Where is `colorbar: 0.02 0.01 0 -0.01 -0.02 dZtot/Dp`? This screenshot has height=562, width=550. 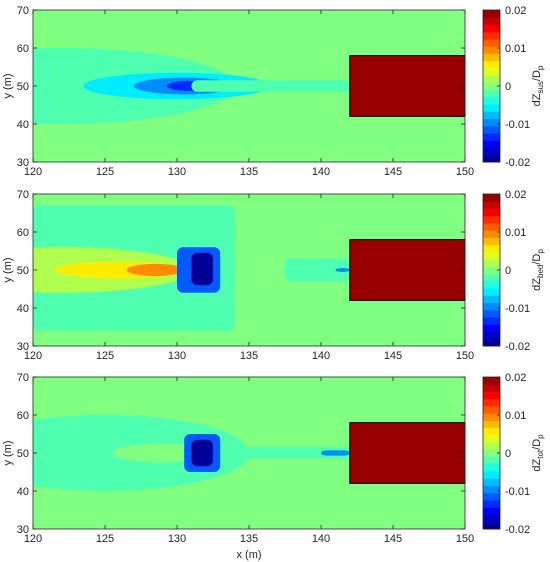 colorbar: 0.02 0.01 0 -0.01 -0.02 dZtot/Dp is located at coordinates (513, 454).